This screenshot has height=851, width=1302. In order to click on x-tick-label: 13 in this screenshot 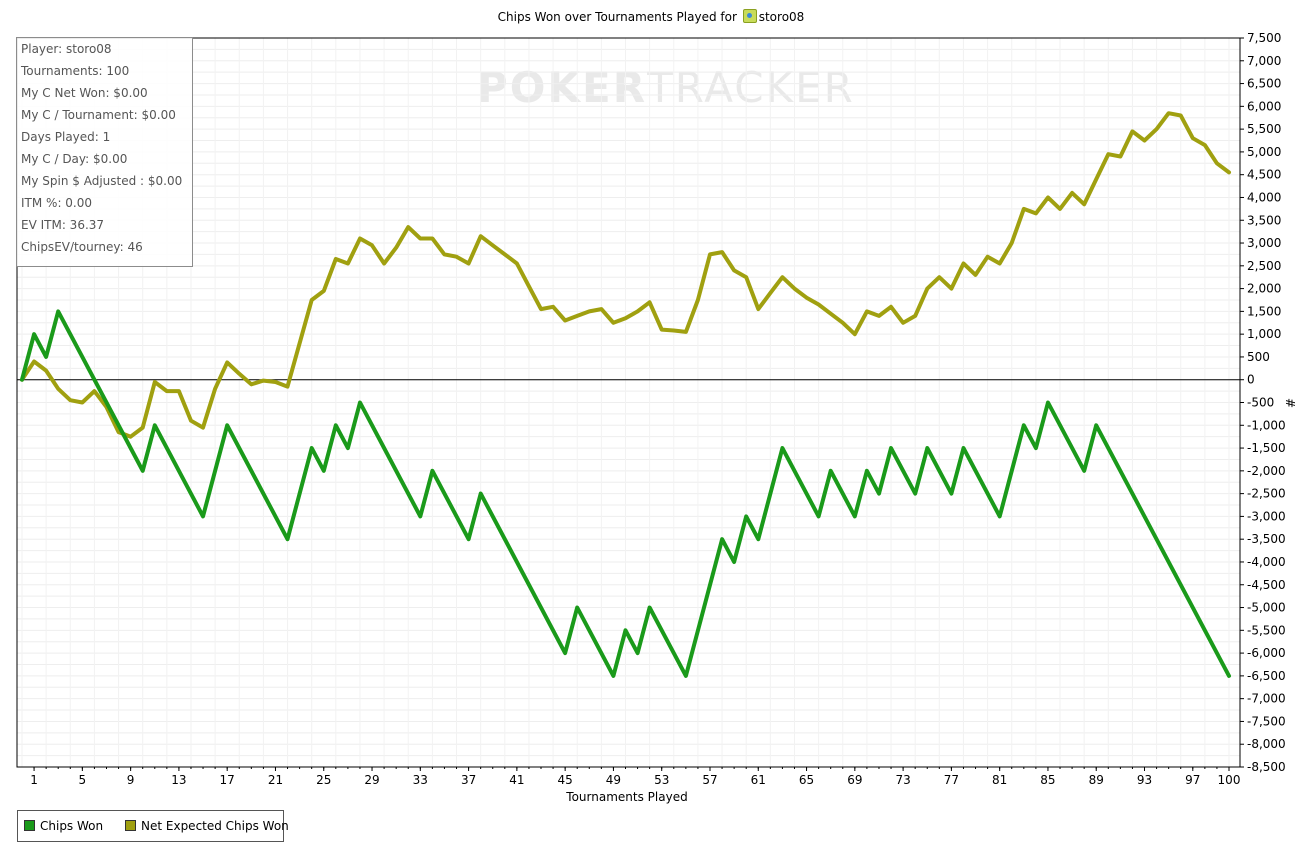, I will do `click(178, 780)`.